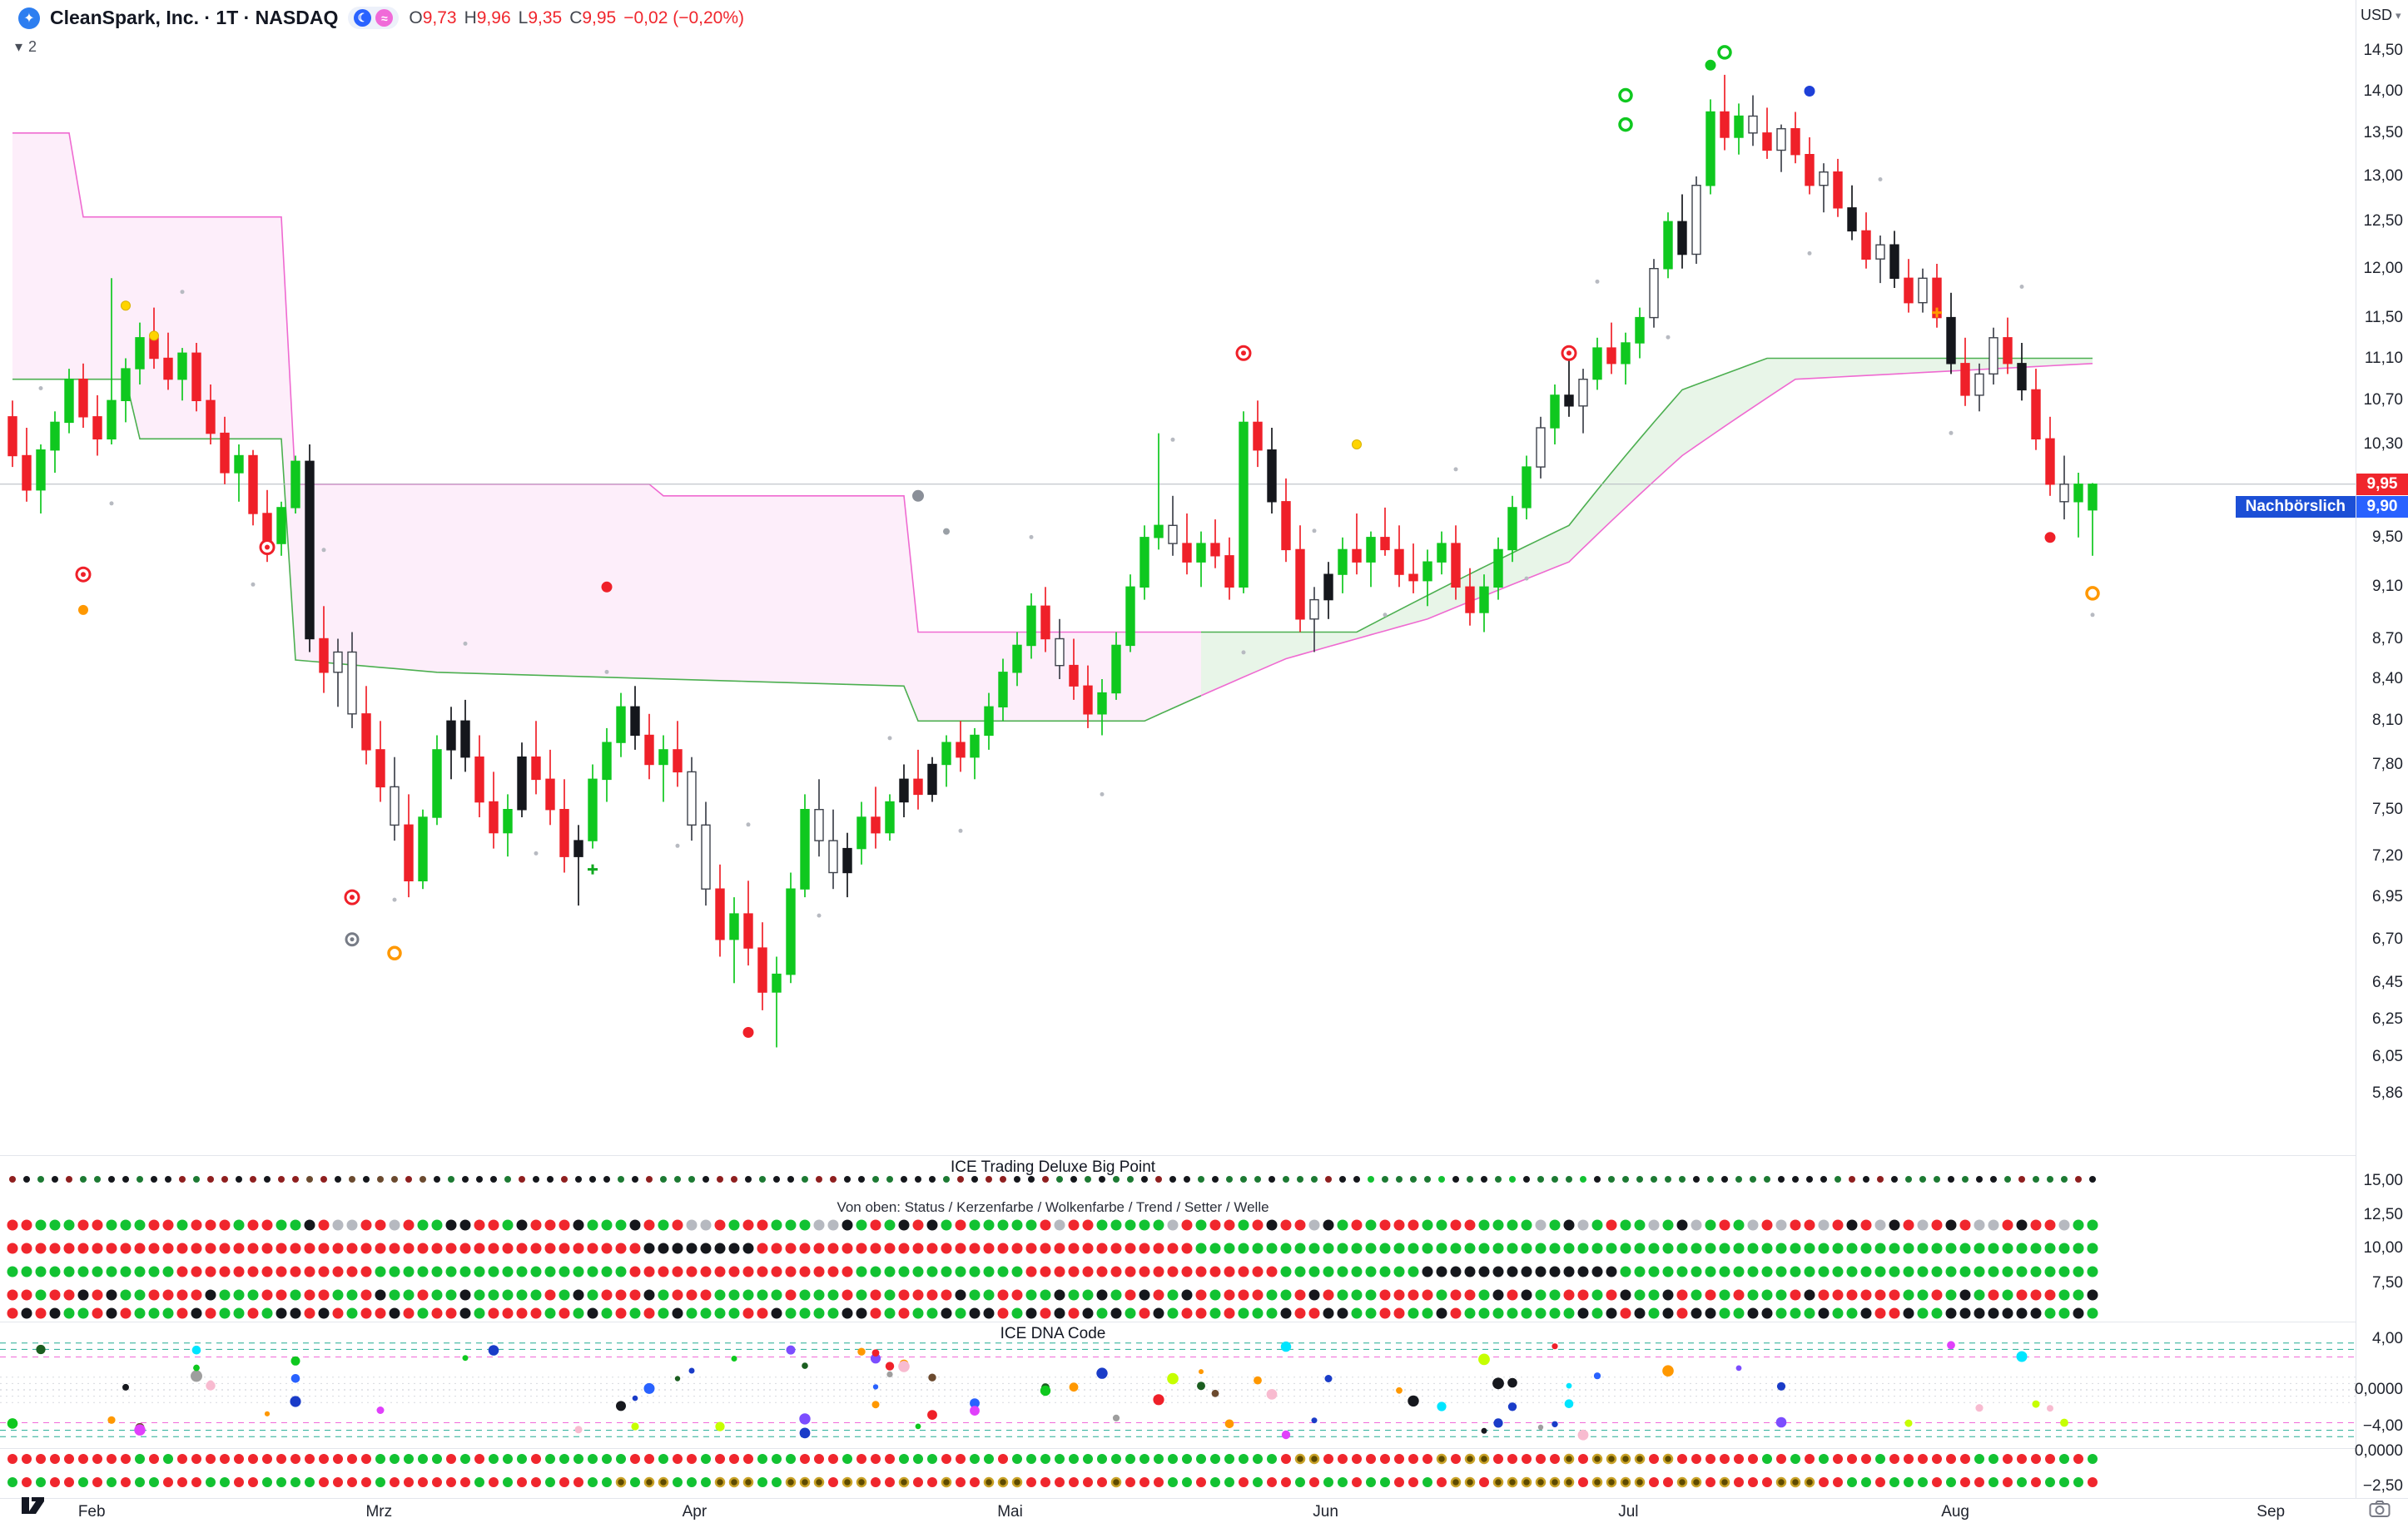 Image resolution: width=2408 pixels, height=1523 pixels. What do you see at coordinates (1037, 1391) in the screenshot?
I see `dna-dots` at bounding box center [1037, 1391].